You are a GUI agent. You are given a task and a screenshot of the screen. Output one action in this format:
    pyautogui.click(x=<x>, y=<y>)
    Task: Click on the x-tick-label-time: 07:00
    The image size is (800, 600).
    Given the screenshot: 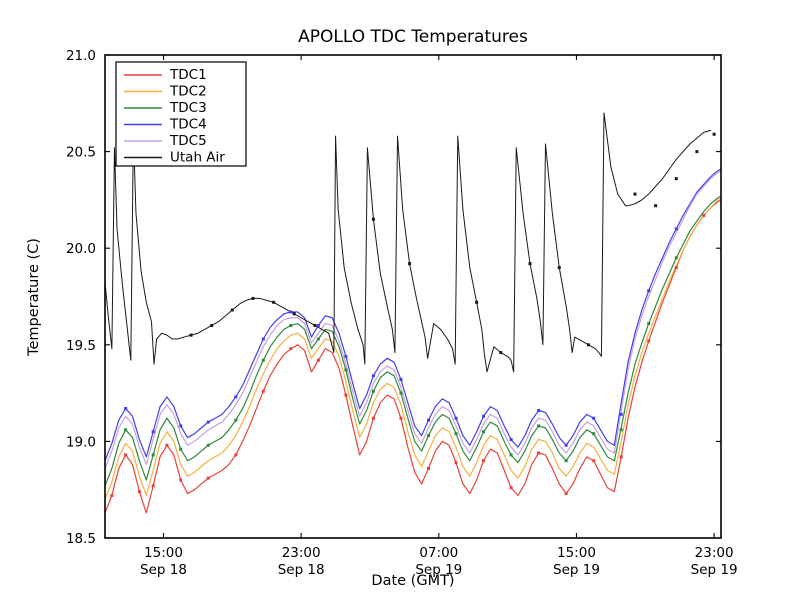 What is the action you would take?
    pyautogui.click(x=438, y=553)
    